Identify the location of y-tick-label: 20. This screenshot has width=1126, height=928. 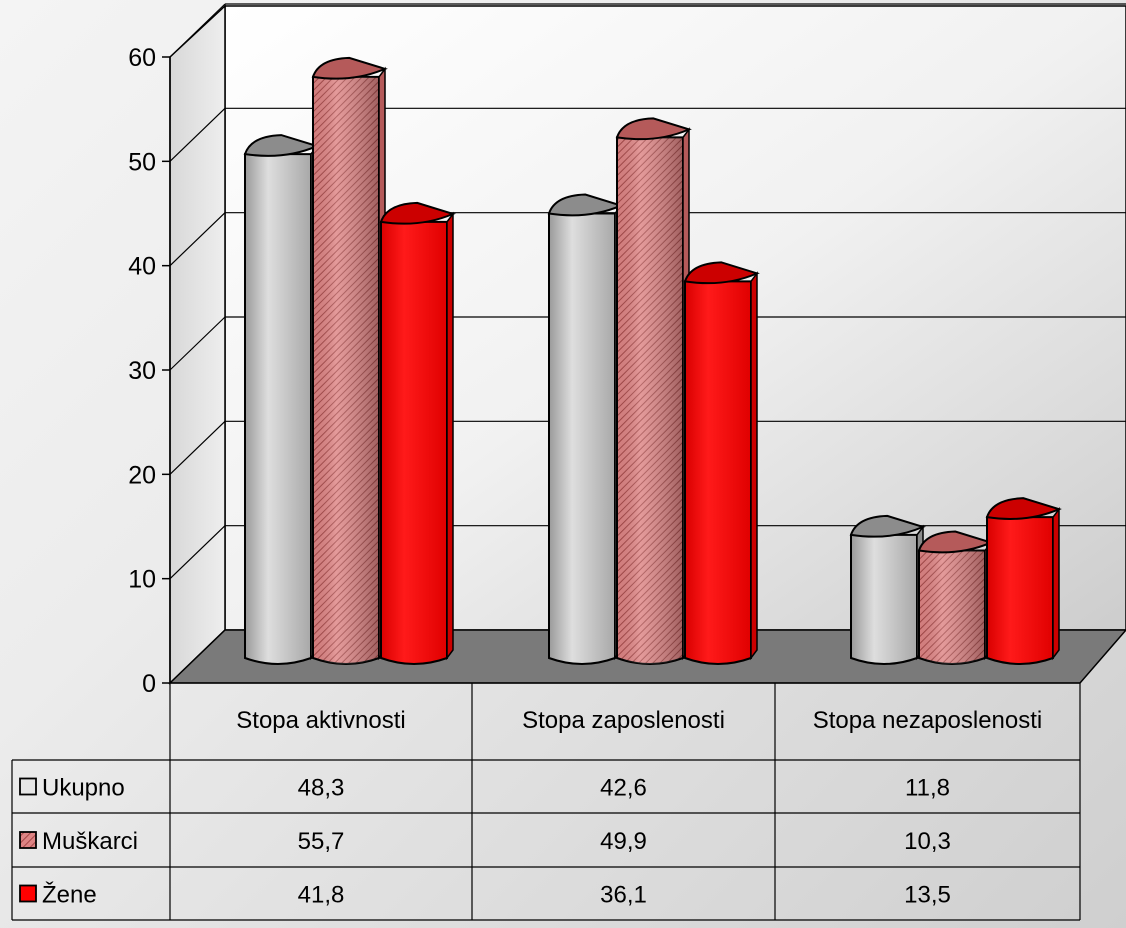
(142, 475).